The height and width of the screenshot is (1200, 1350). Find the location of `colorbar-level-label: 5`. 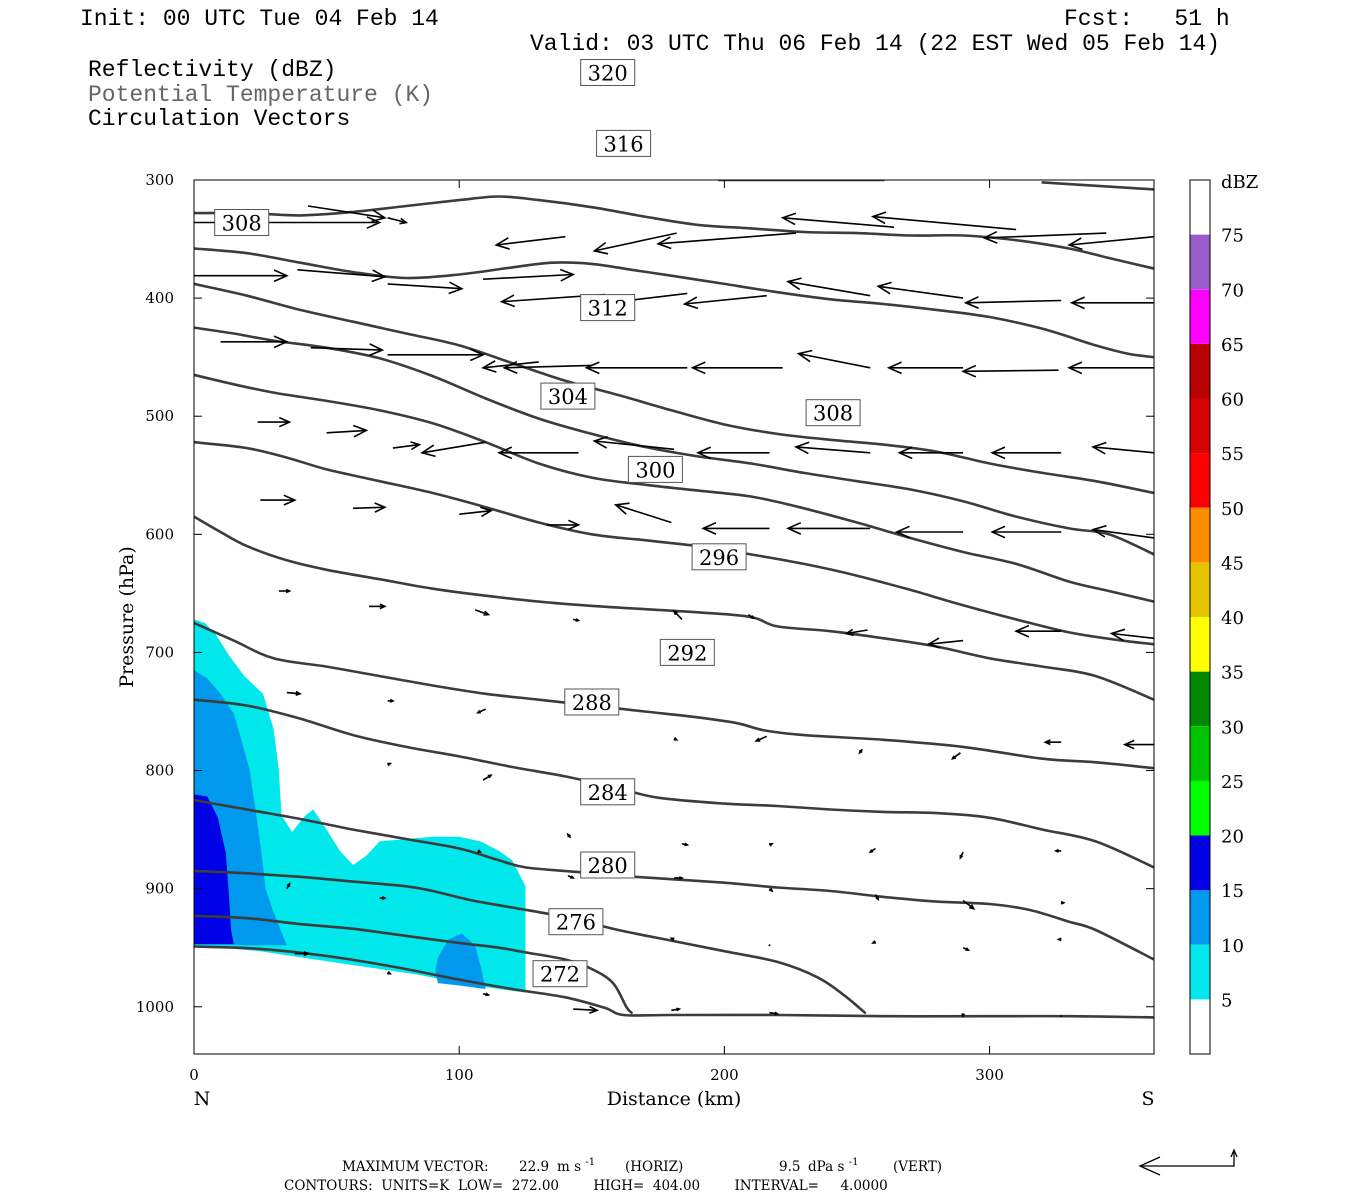

colorbar-level-label: 5 is located at coordinates (1226, 1000).